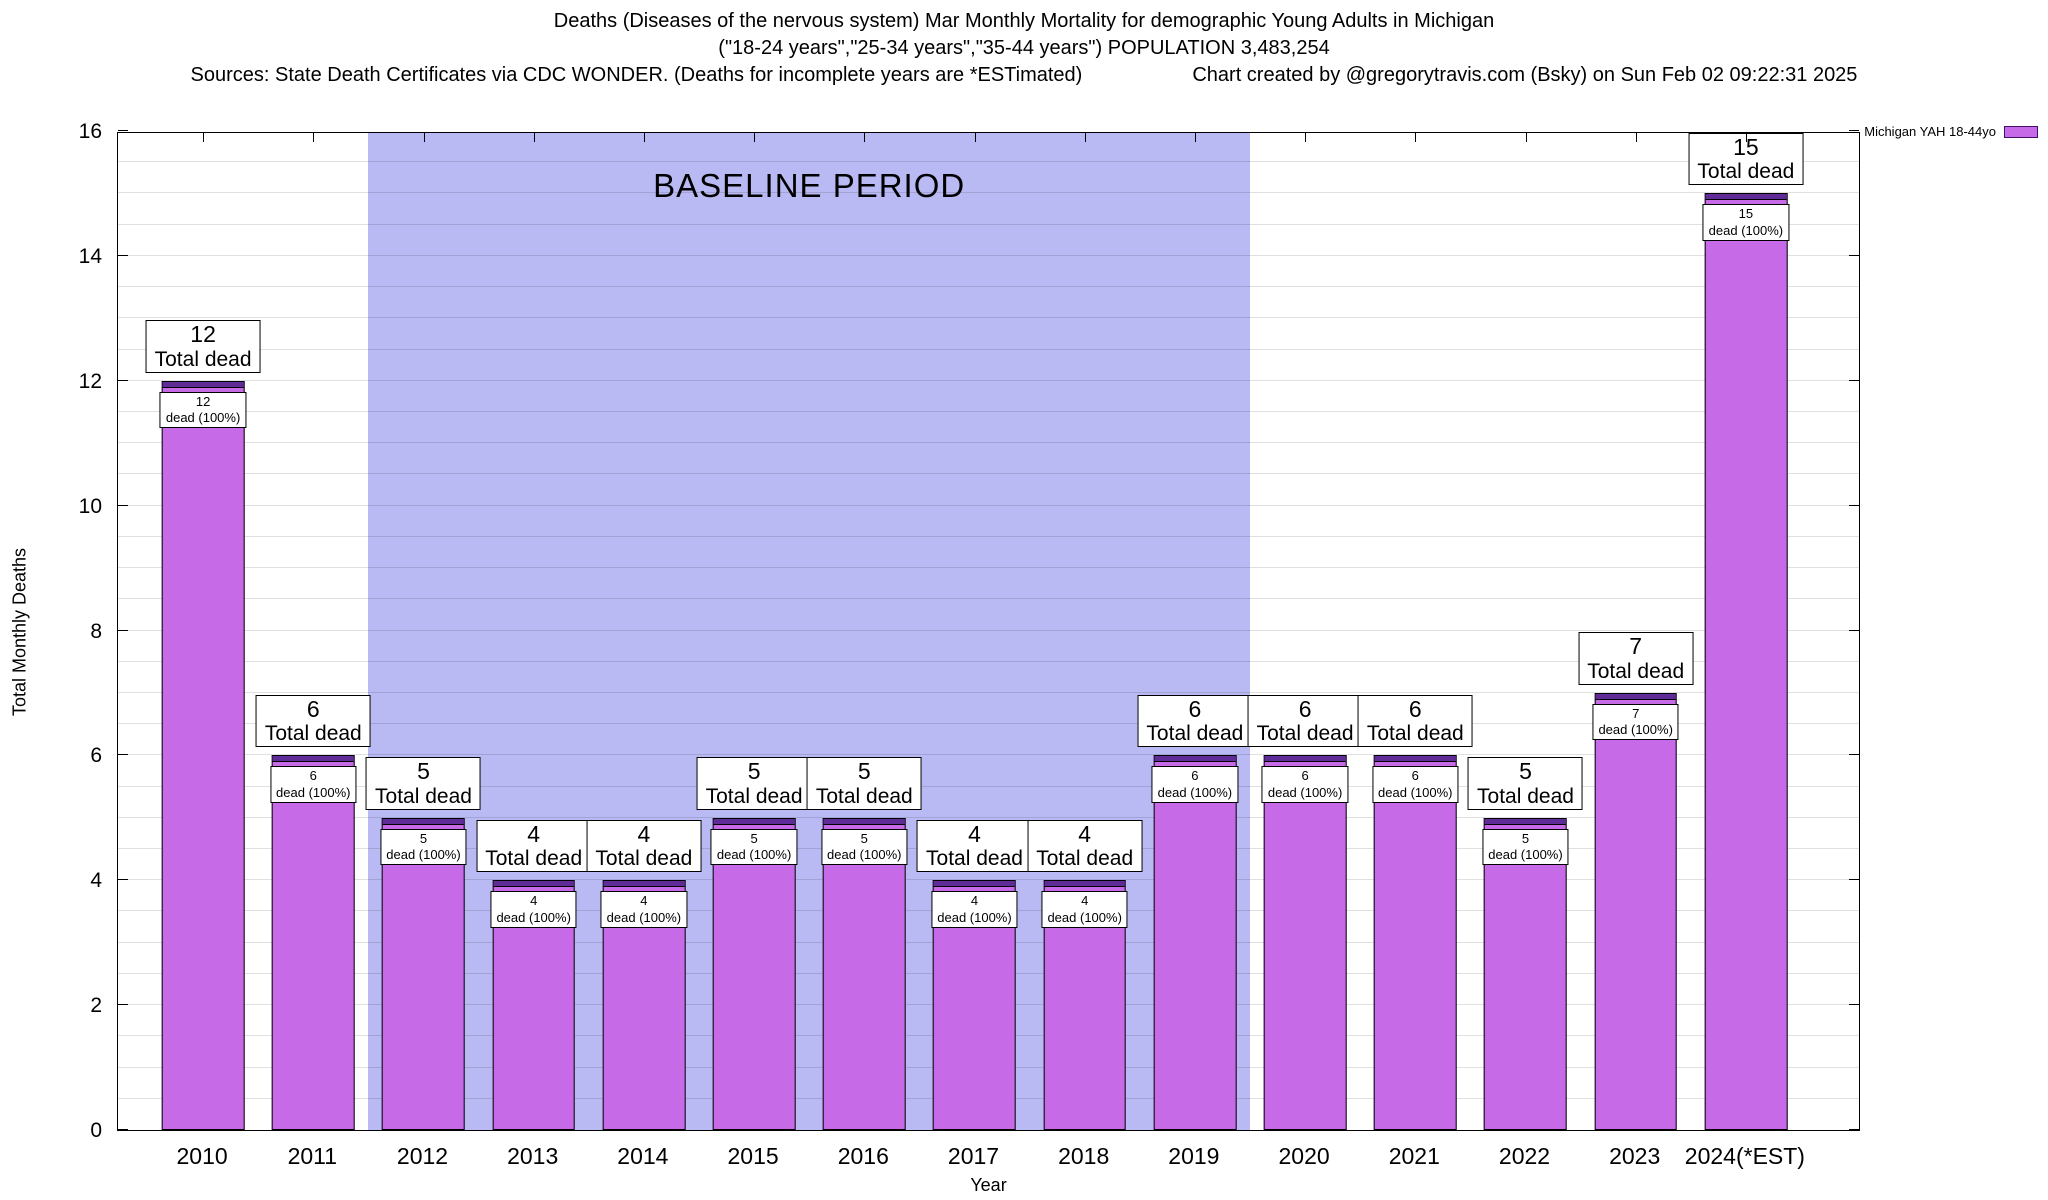  Describe the element at coordinates (312, 1156) in the screenshot. I see `x-axis-tick-label: 2011` at that location.